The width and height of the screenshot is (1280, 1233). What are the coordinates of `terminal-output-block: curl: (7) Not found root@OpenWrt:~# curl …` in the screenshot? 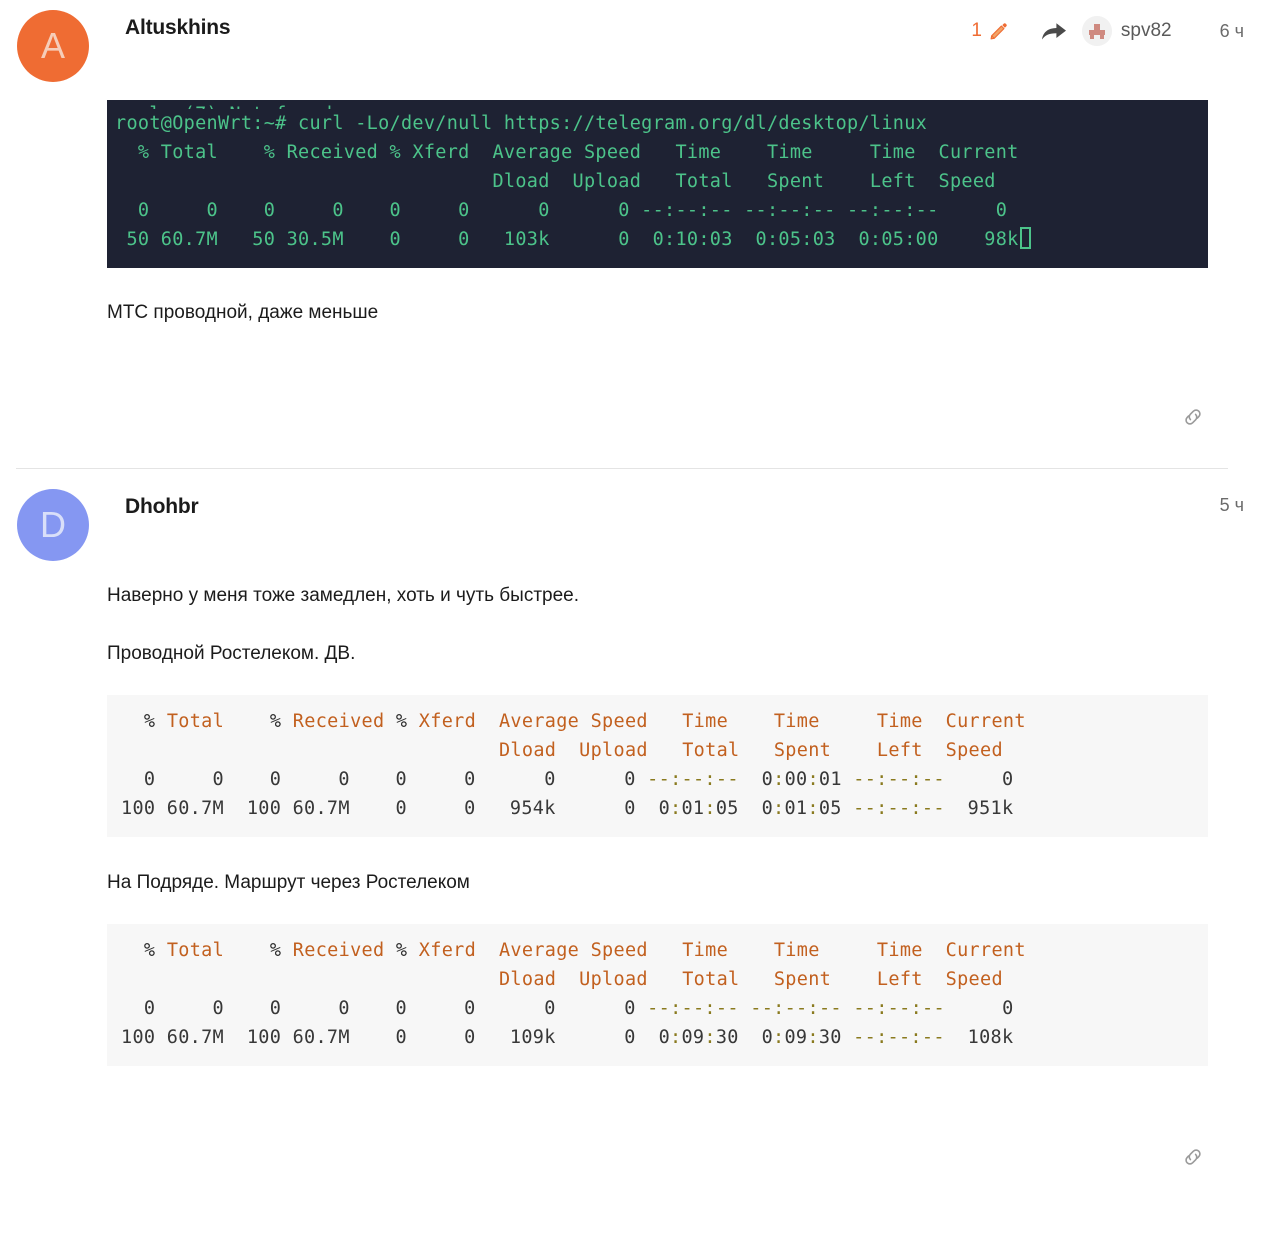 It's located at (657, 184).